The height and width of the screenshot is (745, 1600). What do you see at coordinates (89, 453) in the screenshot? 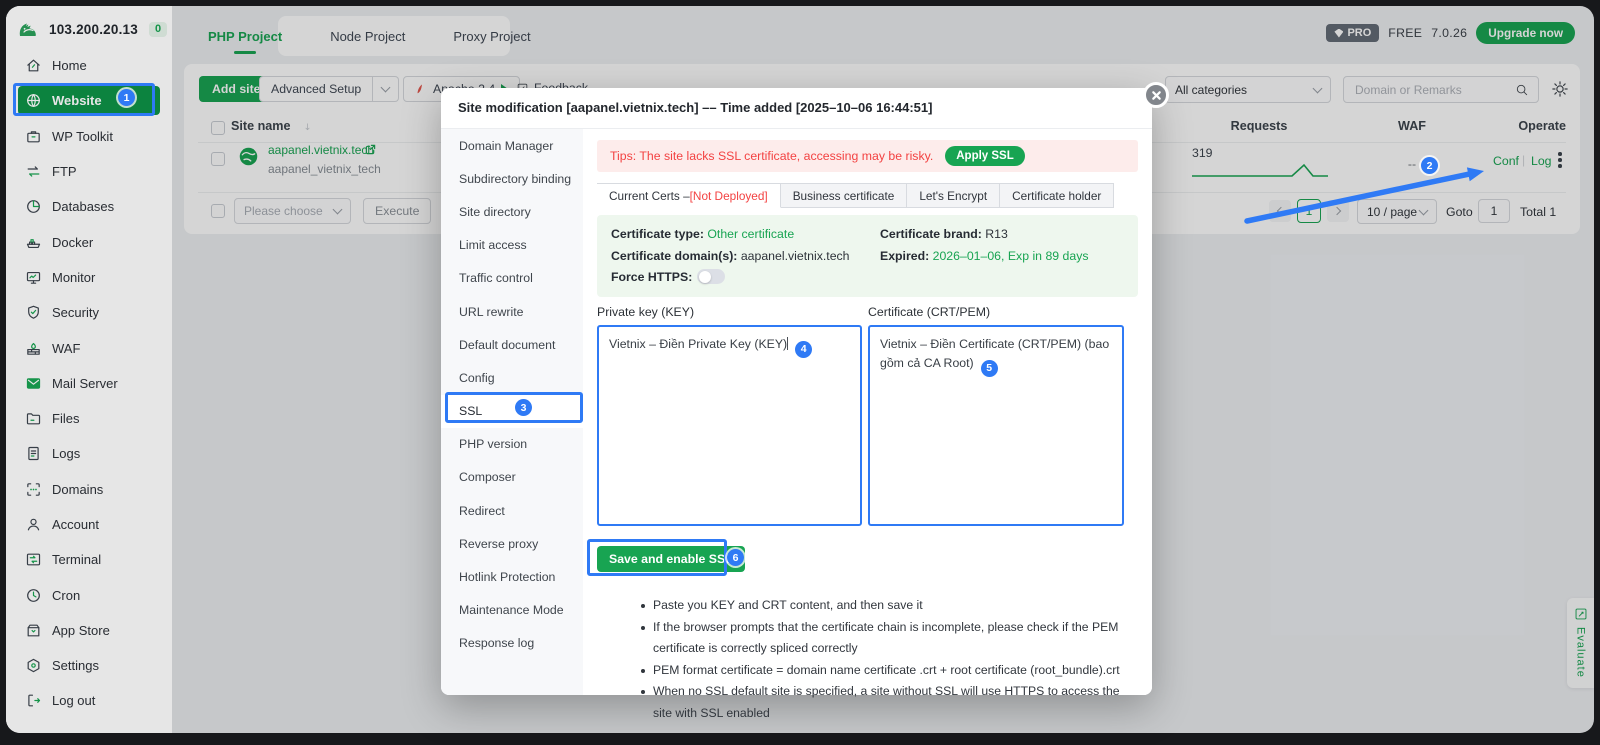
I see `sidebar-item: Logs` at bounding box center [89, 453].